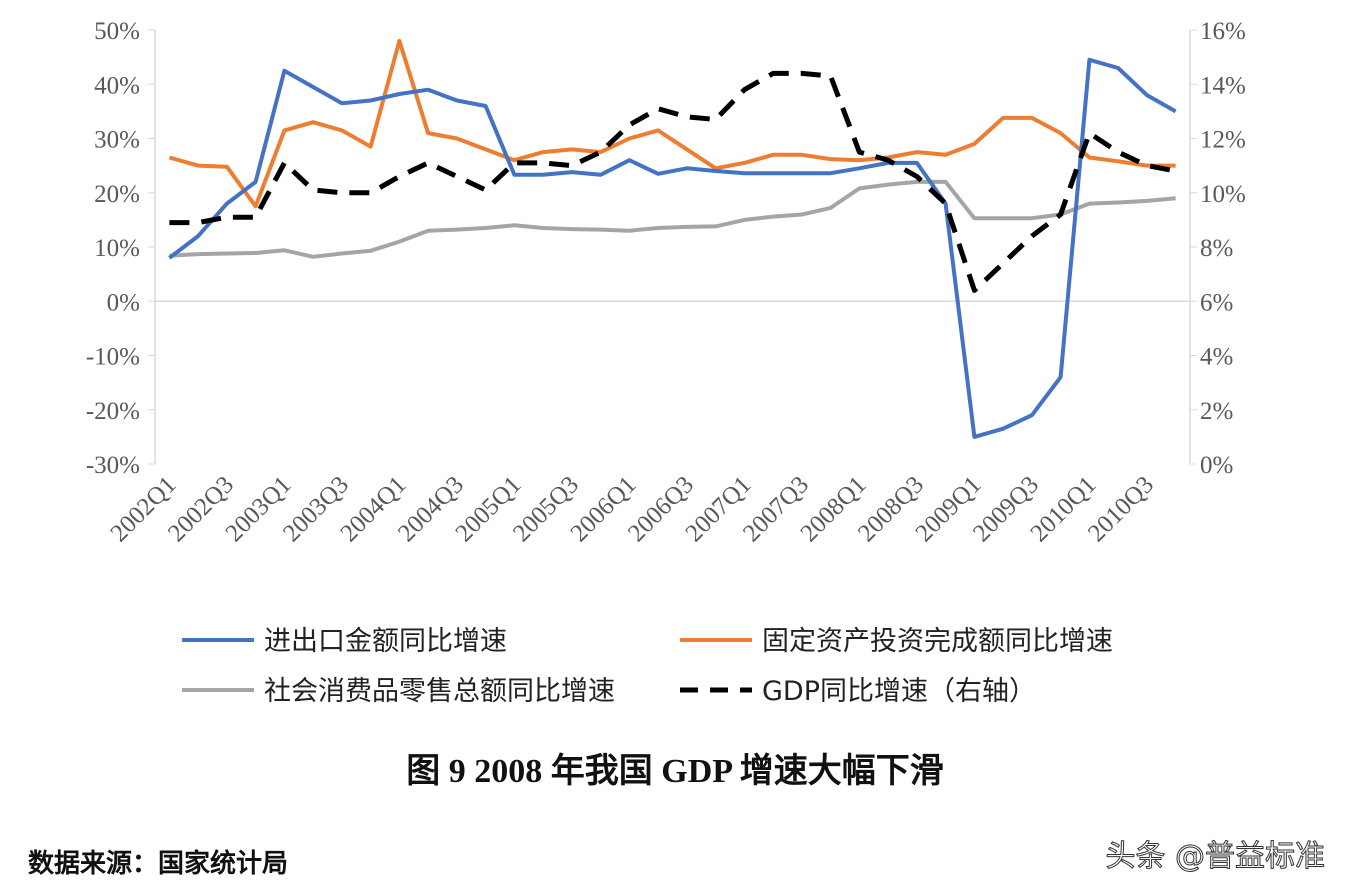 The image size is (1350, 896). I want to click on legend-label: GDP同比增速（右轴）, so click(899, 691).